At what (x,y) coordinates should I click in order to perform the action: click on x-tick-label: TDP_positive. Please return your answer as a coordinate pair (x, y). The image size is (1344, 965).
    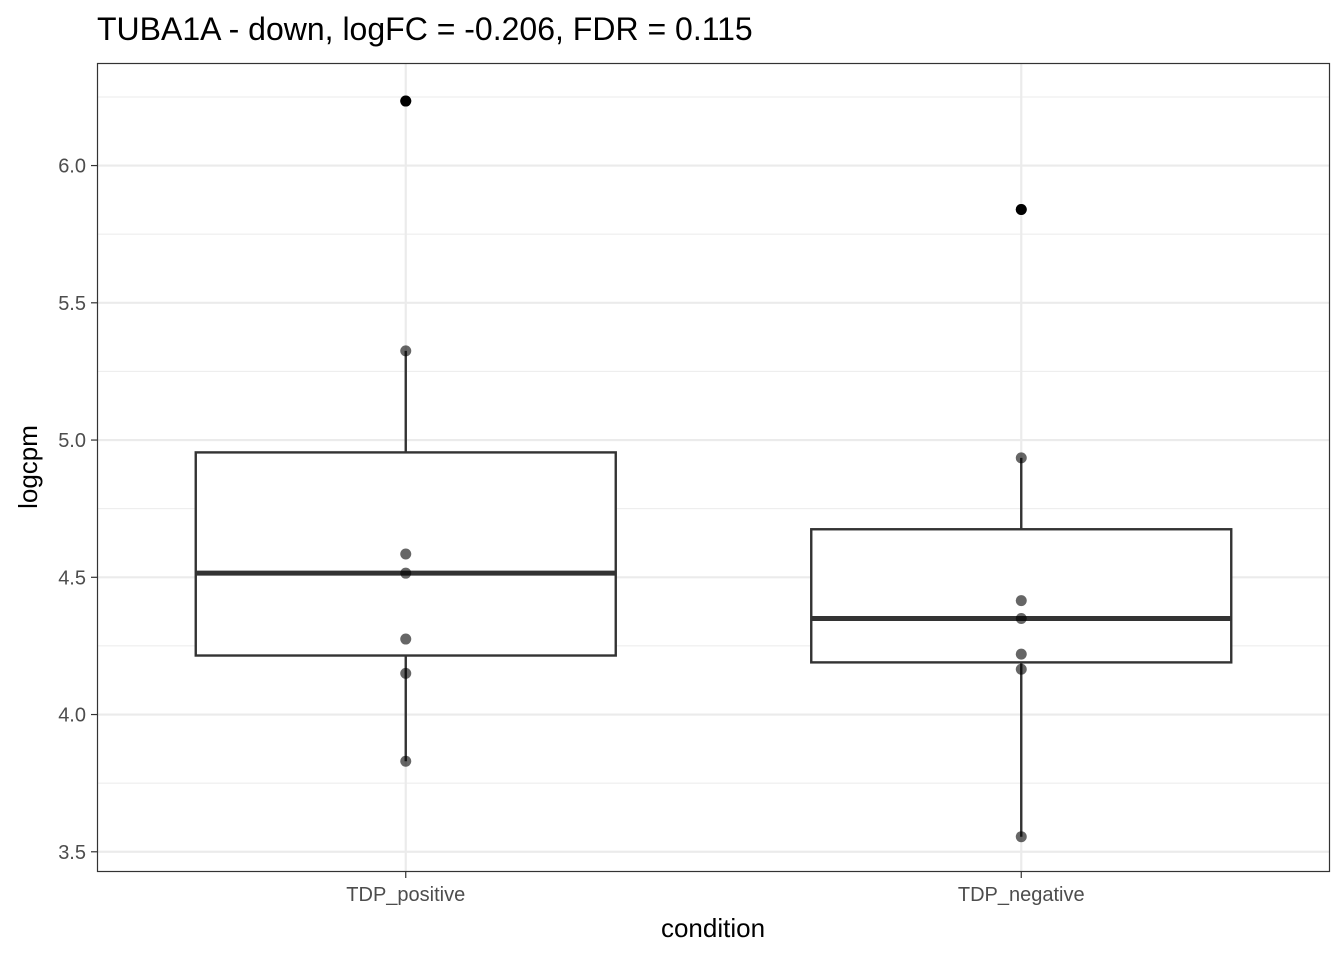
    Looking at the image, I should click on (405, 895).